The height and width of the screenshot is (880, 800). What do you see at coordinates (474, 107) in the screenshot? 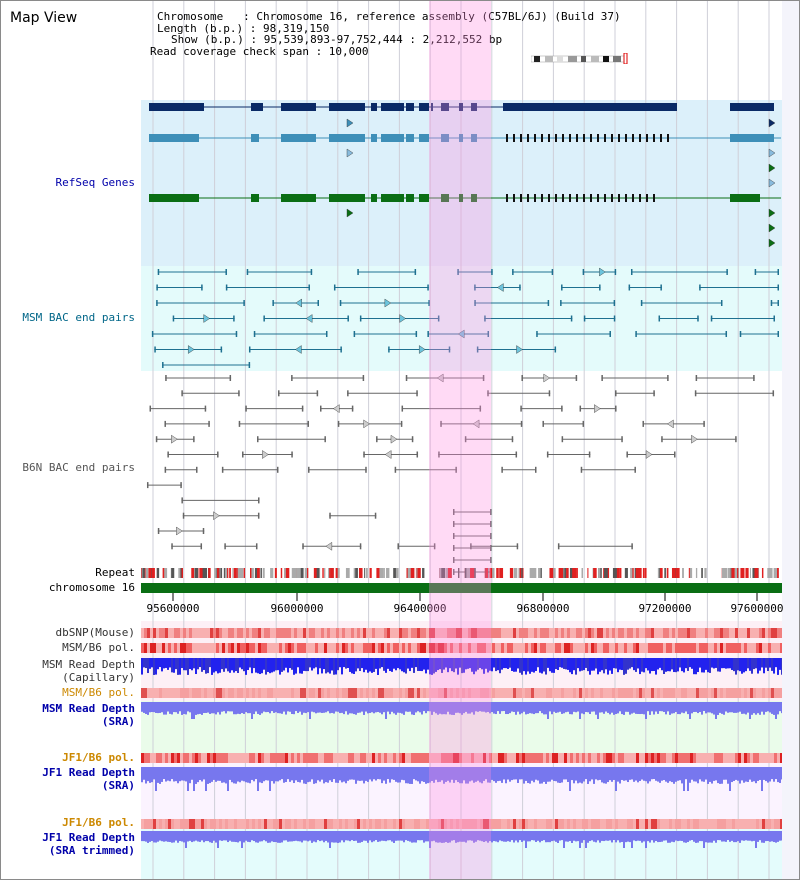
I see `refseq-gene` at bounding box center [474, 107].